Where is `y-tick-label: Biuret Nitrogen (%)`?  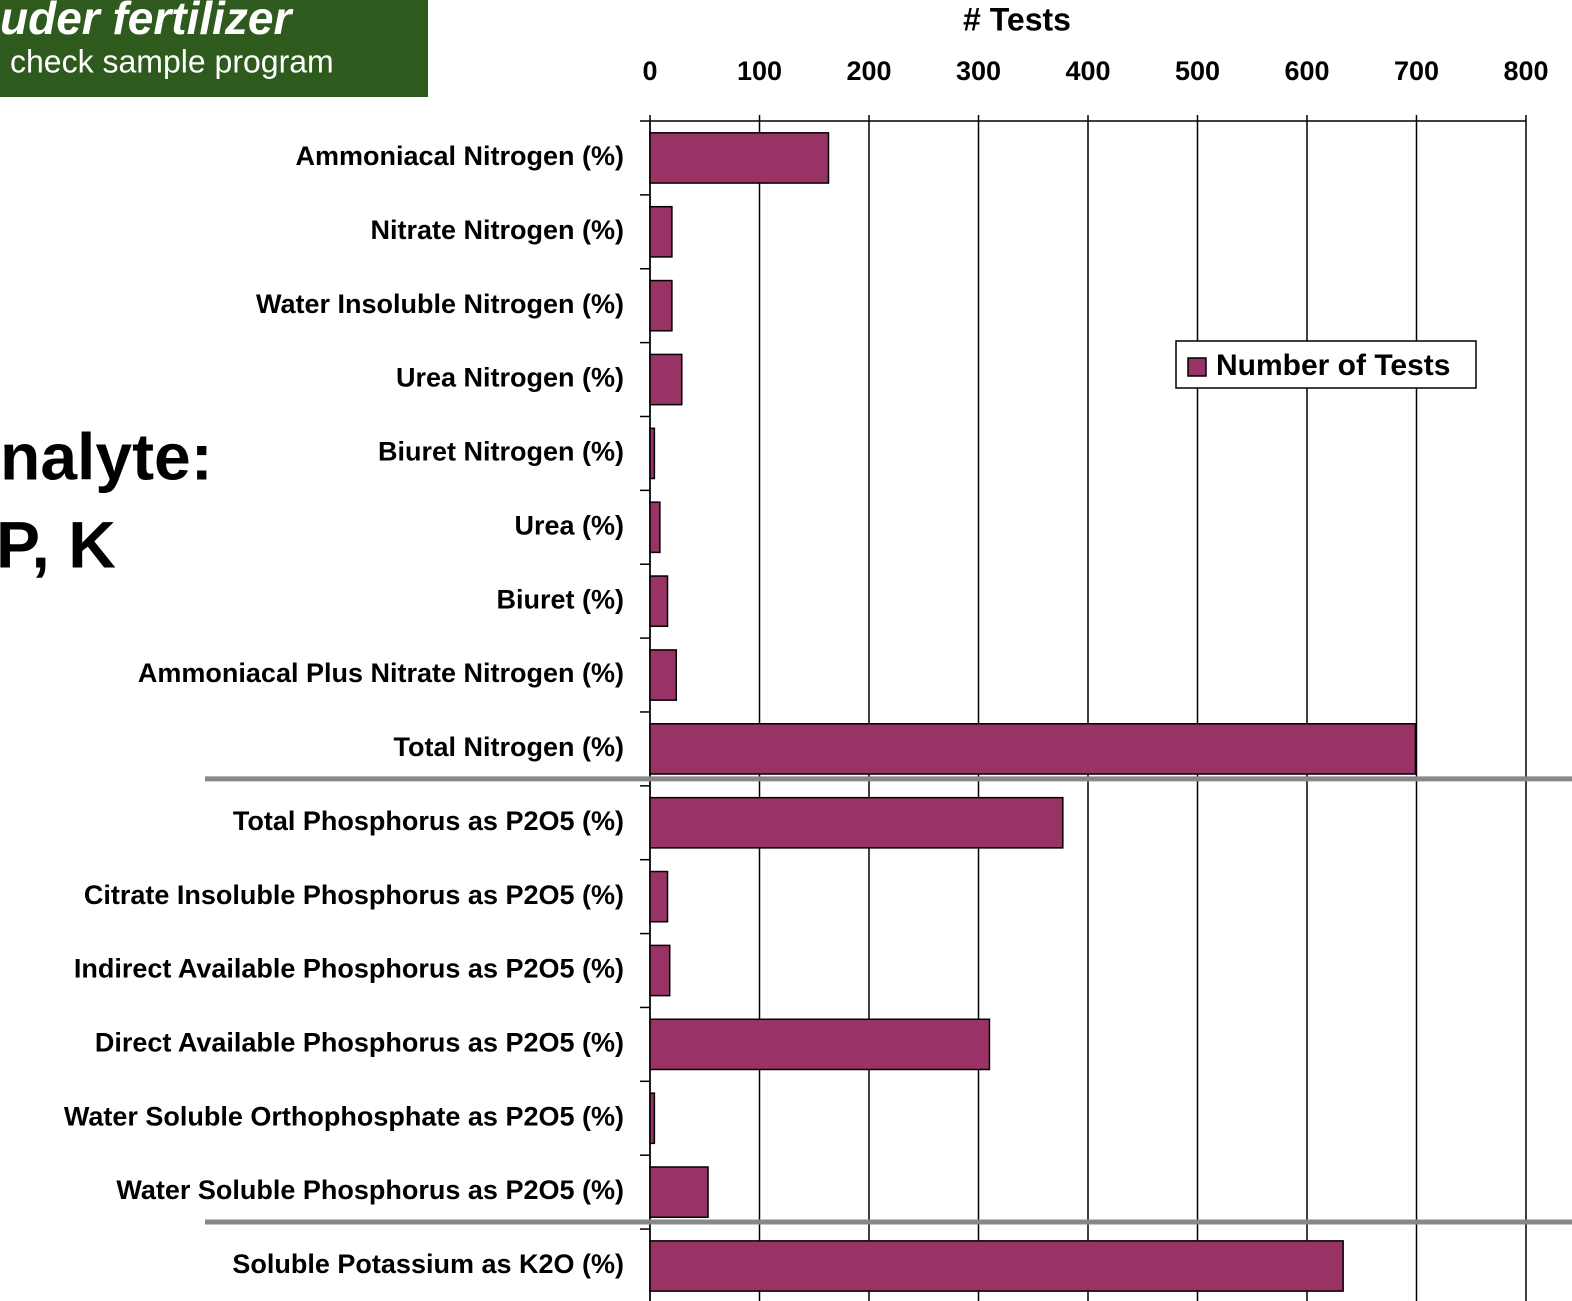
y-tick-label: Biuret Nitrogen (%) is located at coordinates (501, 452).